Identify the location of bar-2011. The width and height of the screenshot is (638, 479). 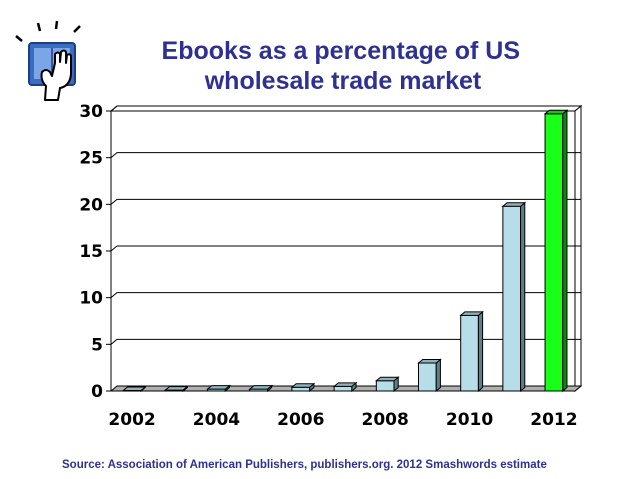
(514, 297).